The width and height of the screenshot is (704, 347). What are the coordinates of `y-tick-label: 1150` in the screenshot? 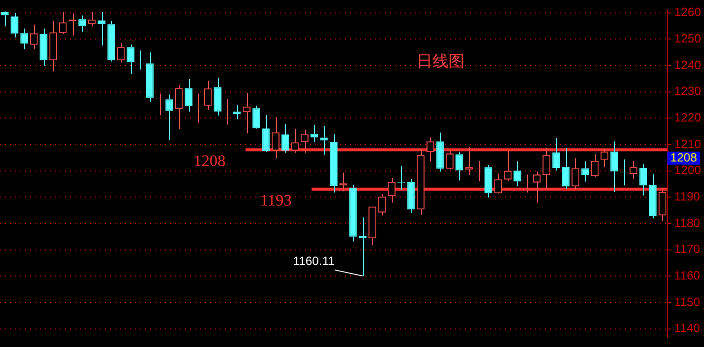 It's located at (687, 301).